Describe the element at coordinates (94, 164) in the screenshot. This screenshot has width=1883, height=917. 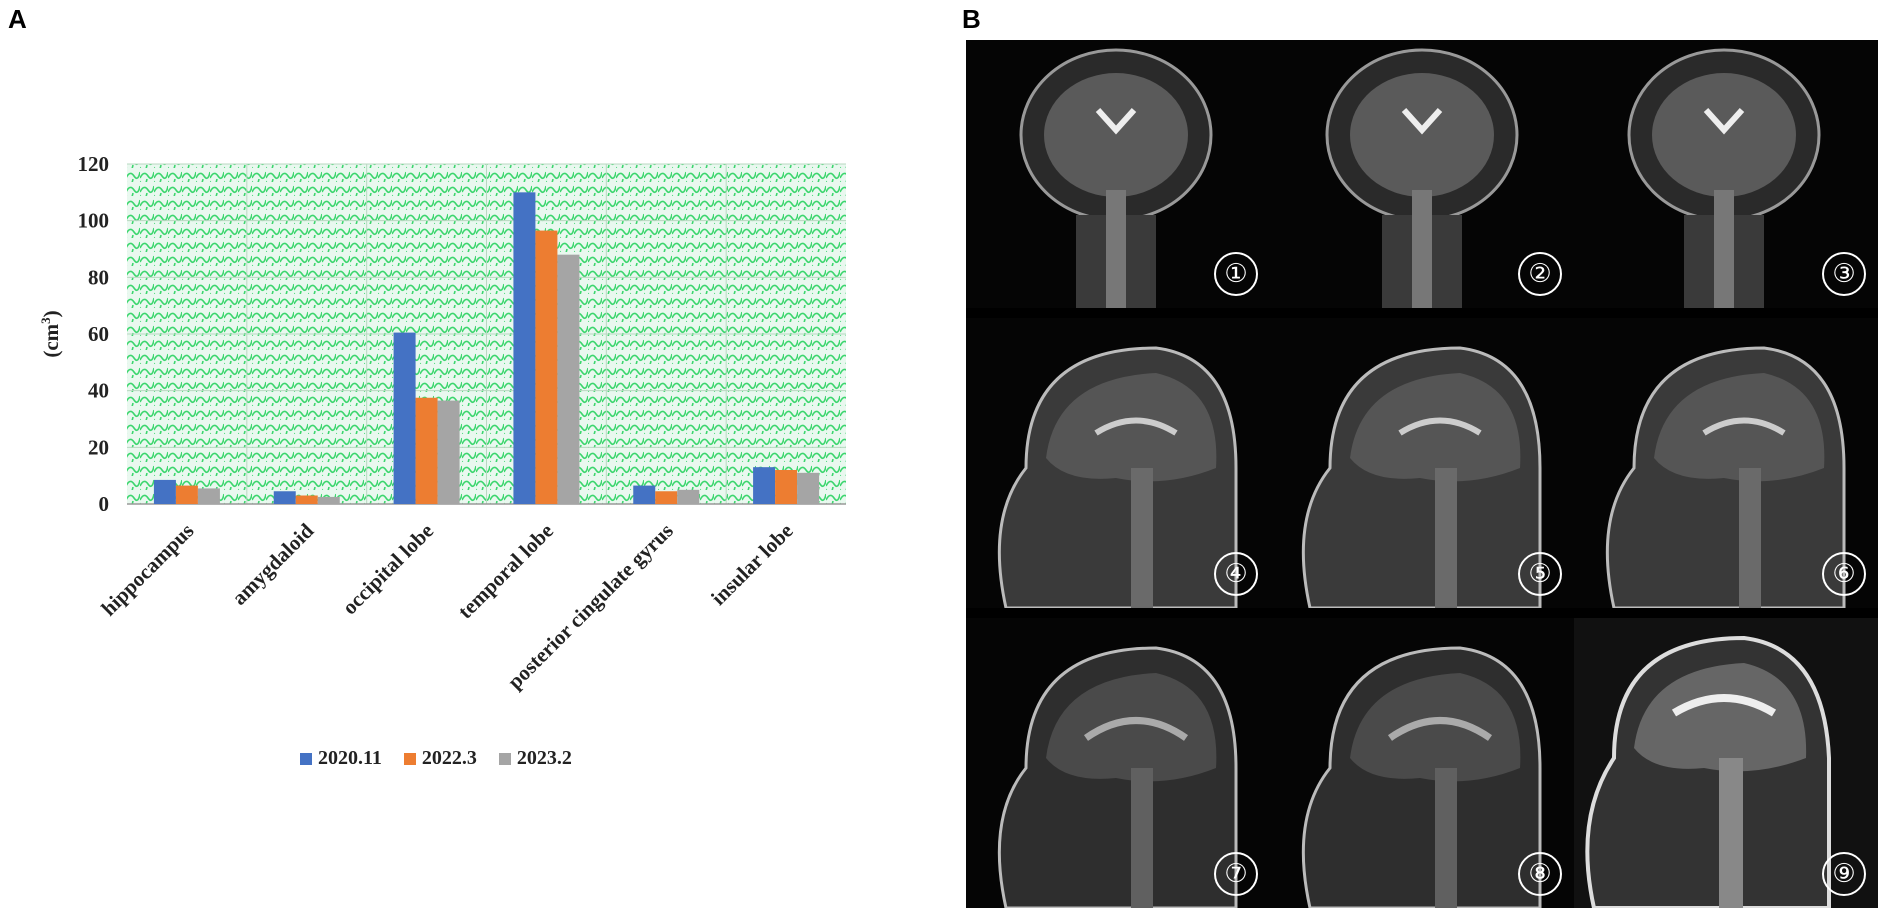
I see `y-tick-label: 120` at that location.